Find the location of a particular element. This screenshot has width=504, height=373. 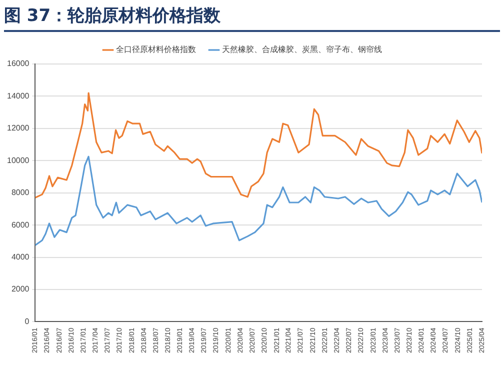

legend-label: 天然橡胶、合成橡胶、炭黑、帘子布、钢帘线 is located at coordinates (302, 49).